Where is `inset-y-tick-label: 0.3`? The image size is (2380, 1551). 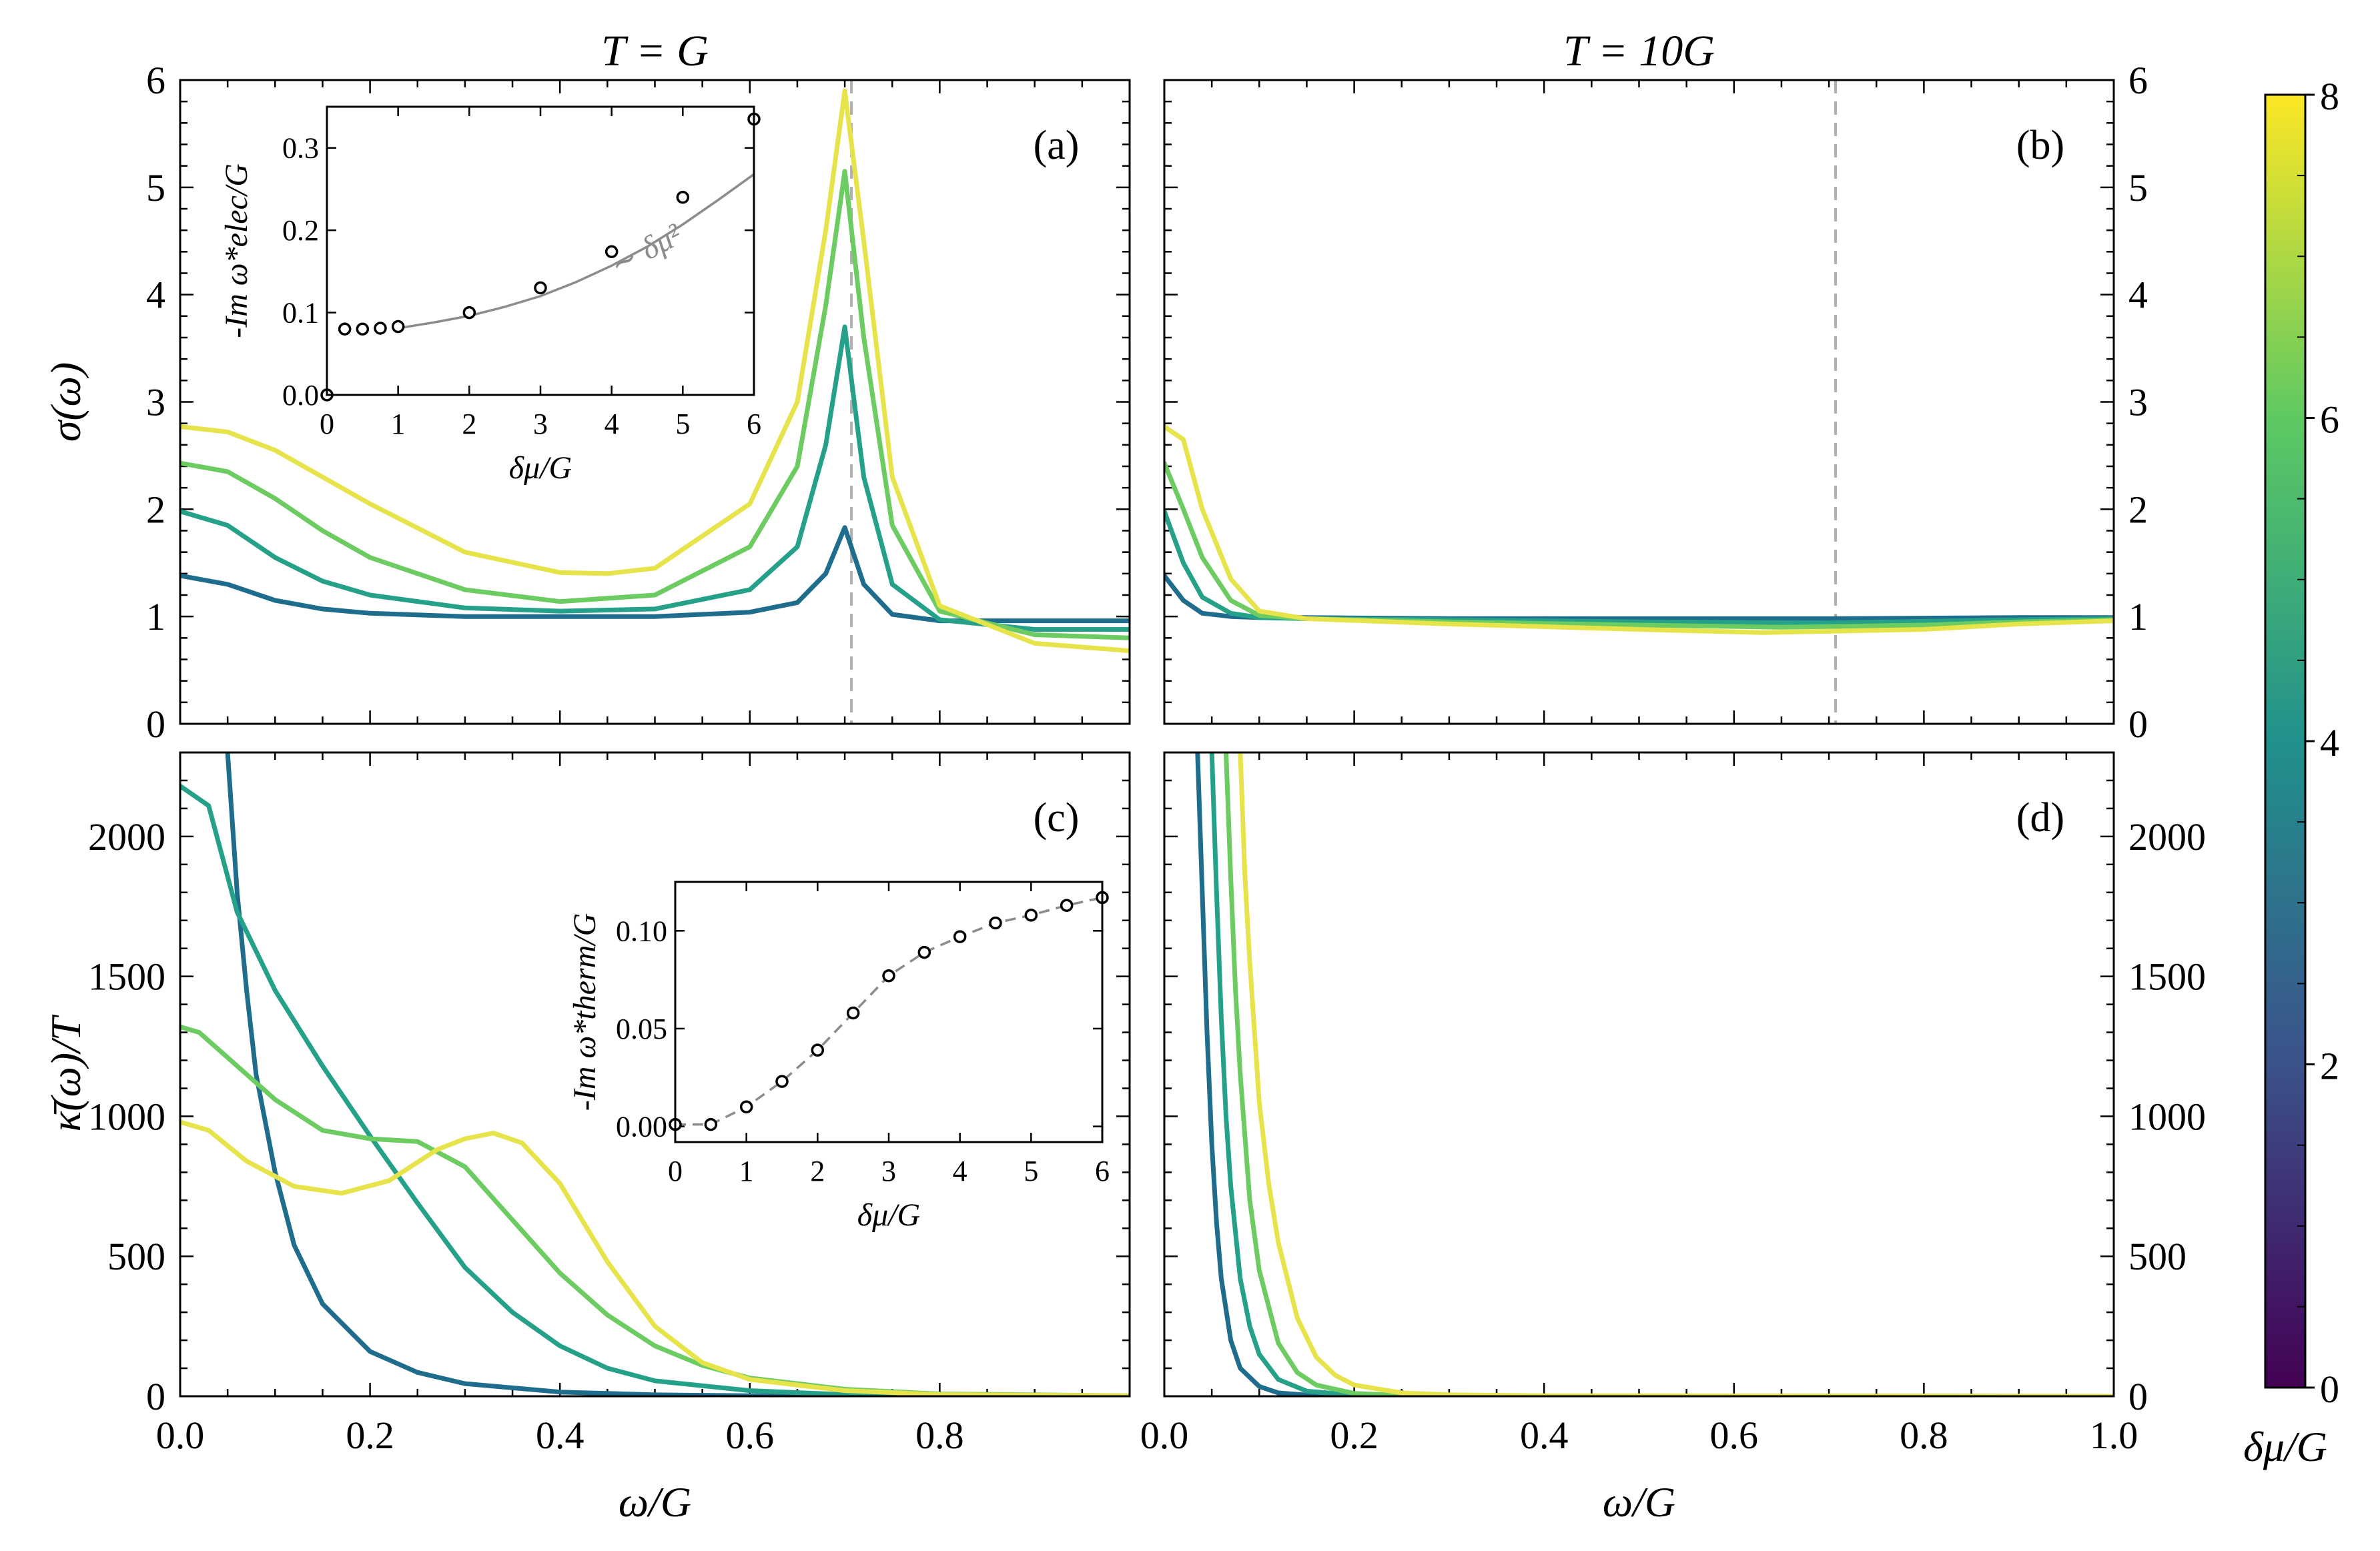
inset-y-tick-label: 0.3 is located at coordinates (300, 148).